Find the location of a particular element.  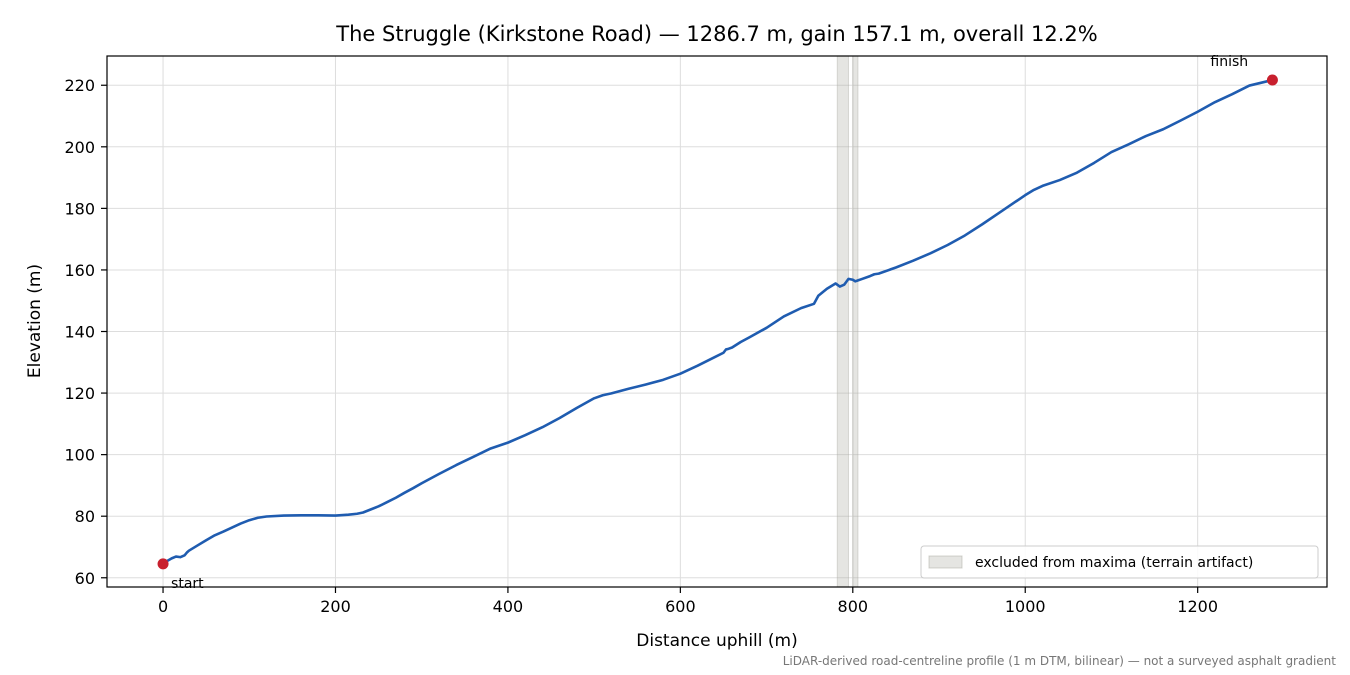

x-tick-label: 1000 is located at coordinates (1025, 606).